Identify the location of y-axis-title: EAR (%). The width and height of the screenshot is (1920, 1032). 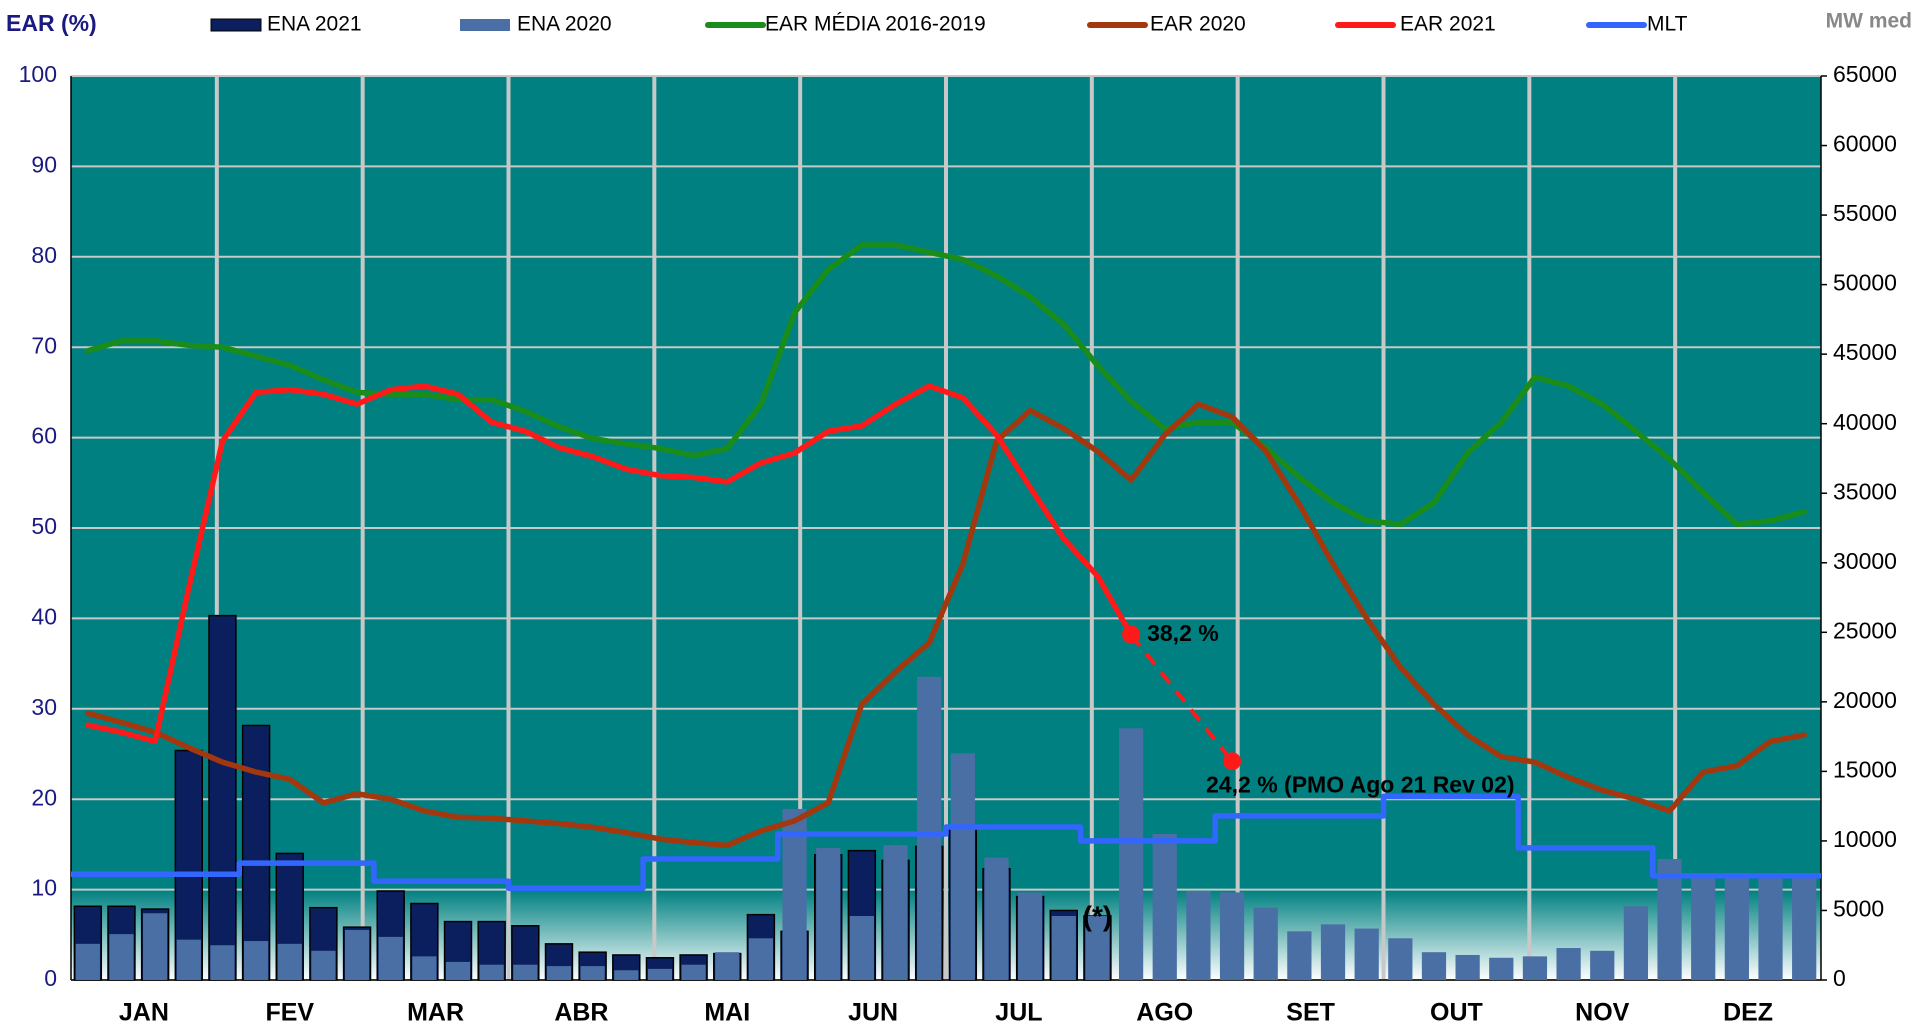
(51, 23).